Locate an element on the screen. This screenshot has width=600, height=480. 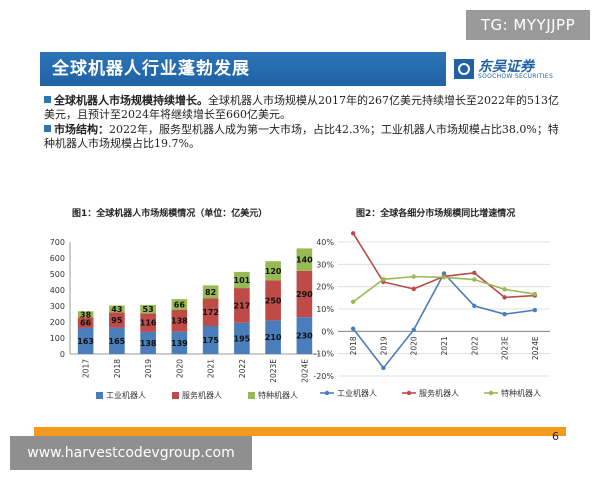
data-label: 290 is located at coordinates (304, 294).